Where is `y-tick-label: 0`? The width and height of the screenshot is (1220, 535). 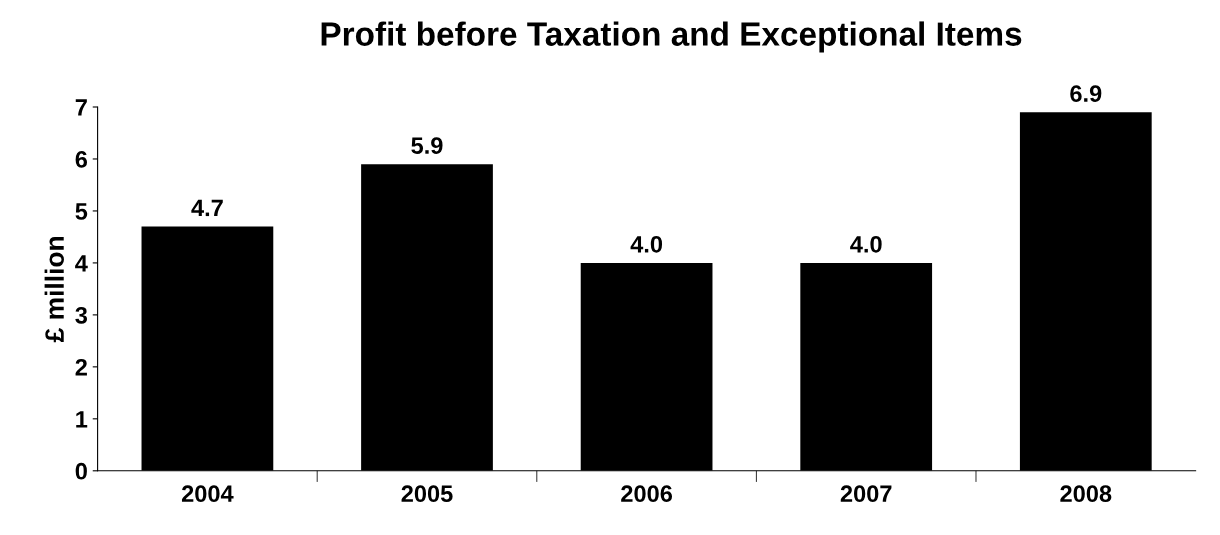 y-tick-label: 0 is located at coordinates (81, 471).